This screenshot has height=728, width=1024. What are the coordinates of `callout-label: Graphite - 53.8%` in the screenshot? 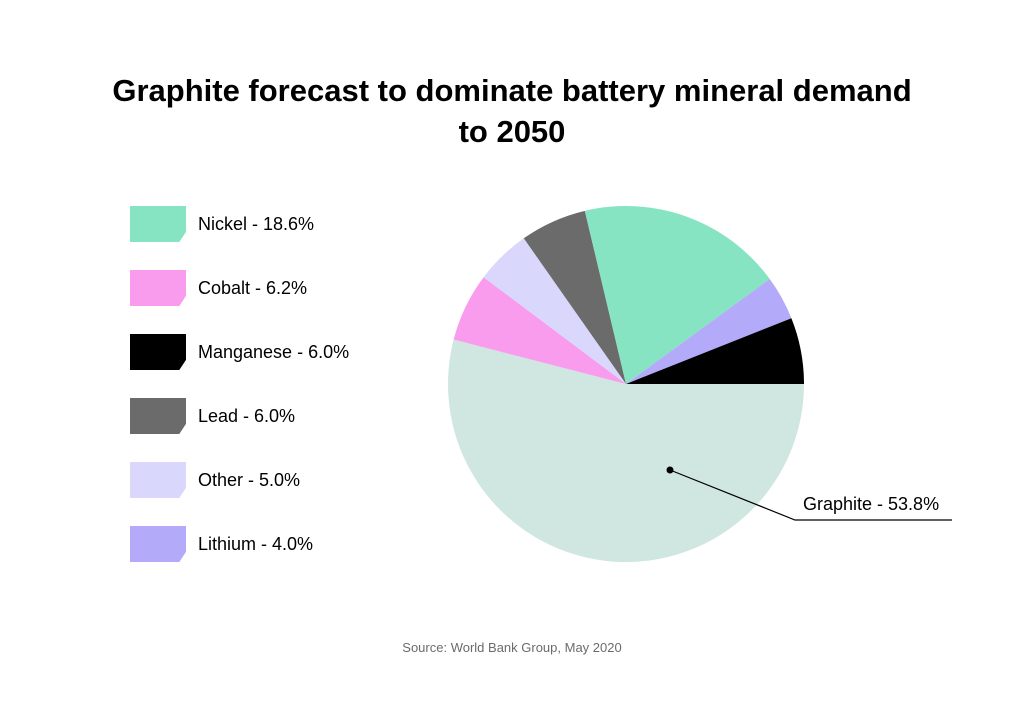 It's located at (871, 504).